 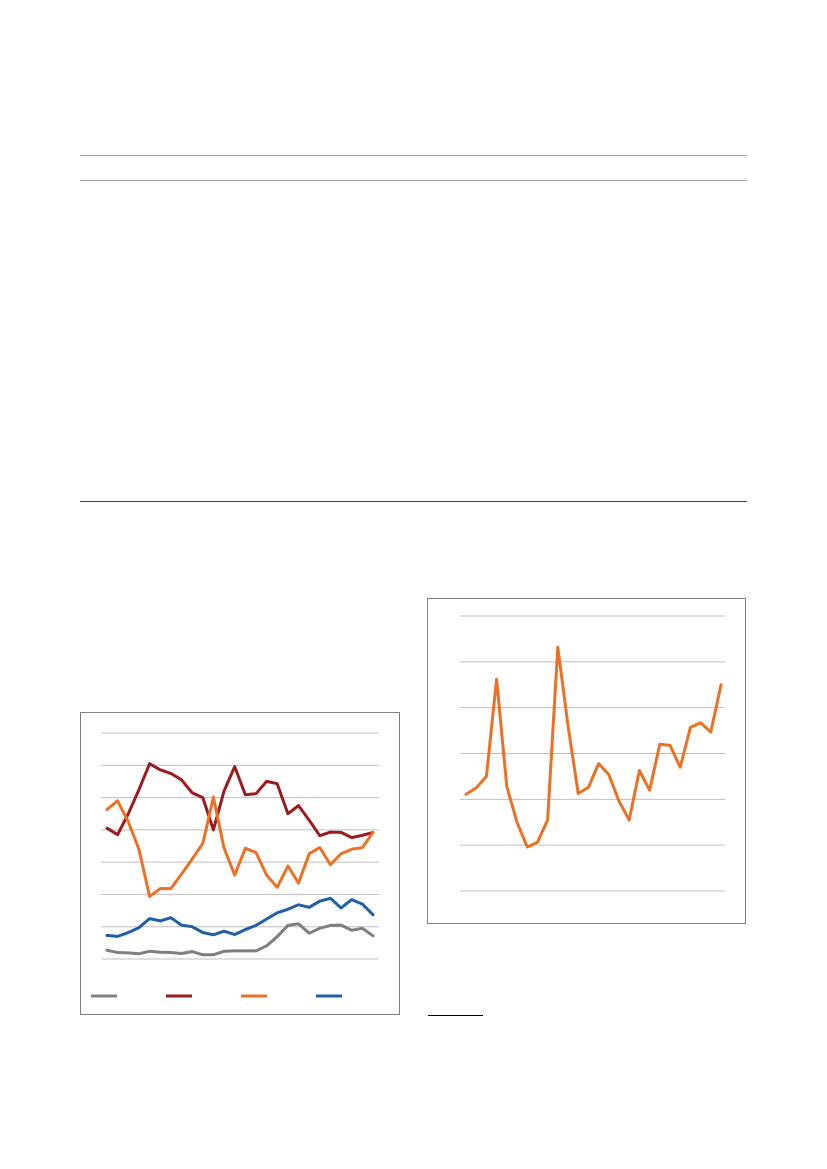 I want to click on header-rule, so click(x=413, y=180).